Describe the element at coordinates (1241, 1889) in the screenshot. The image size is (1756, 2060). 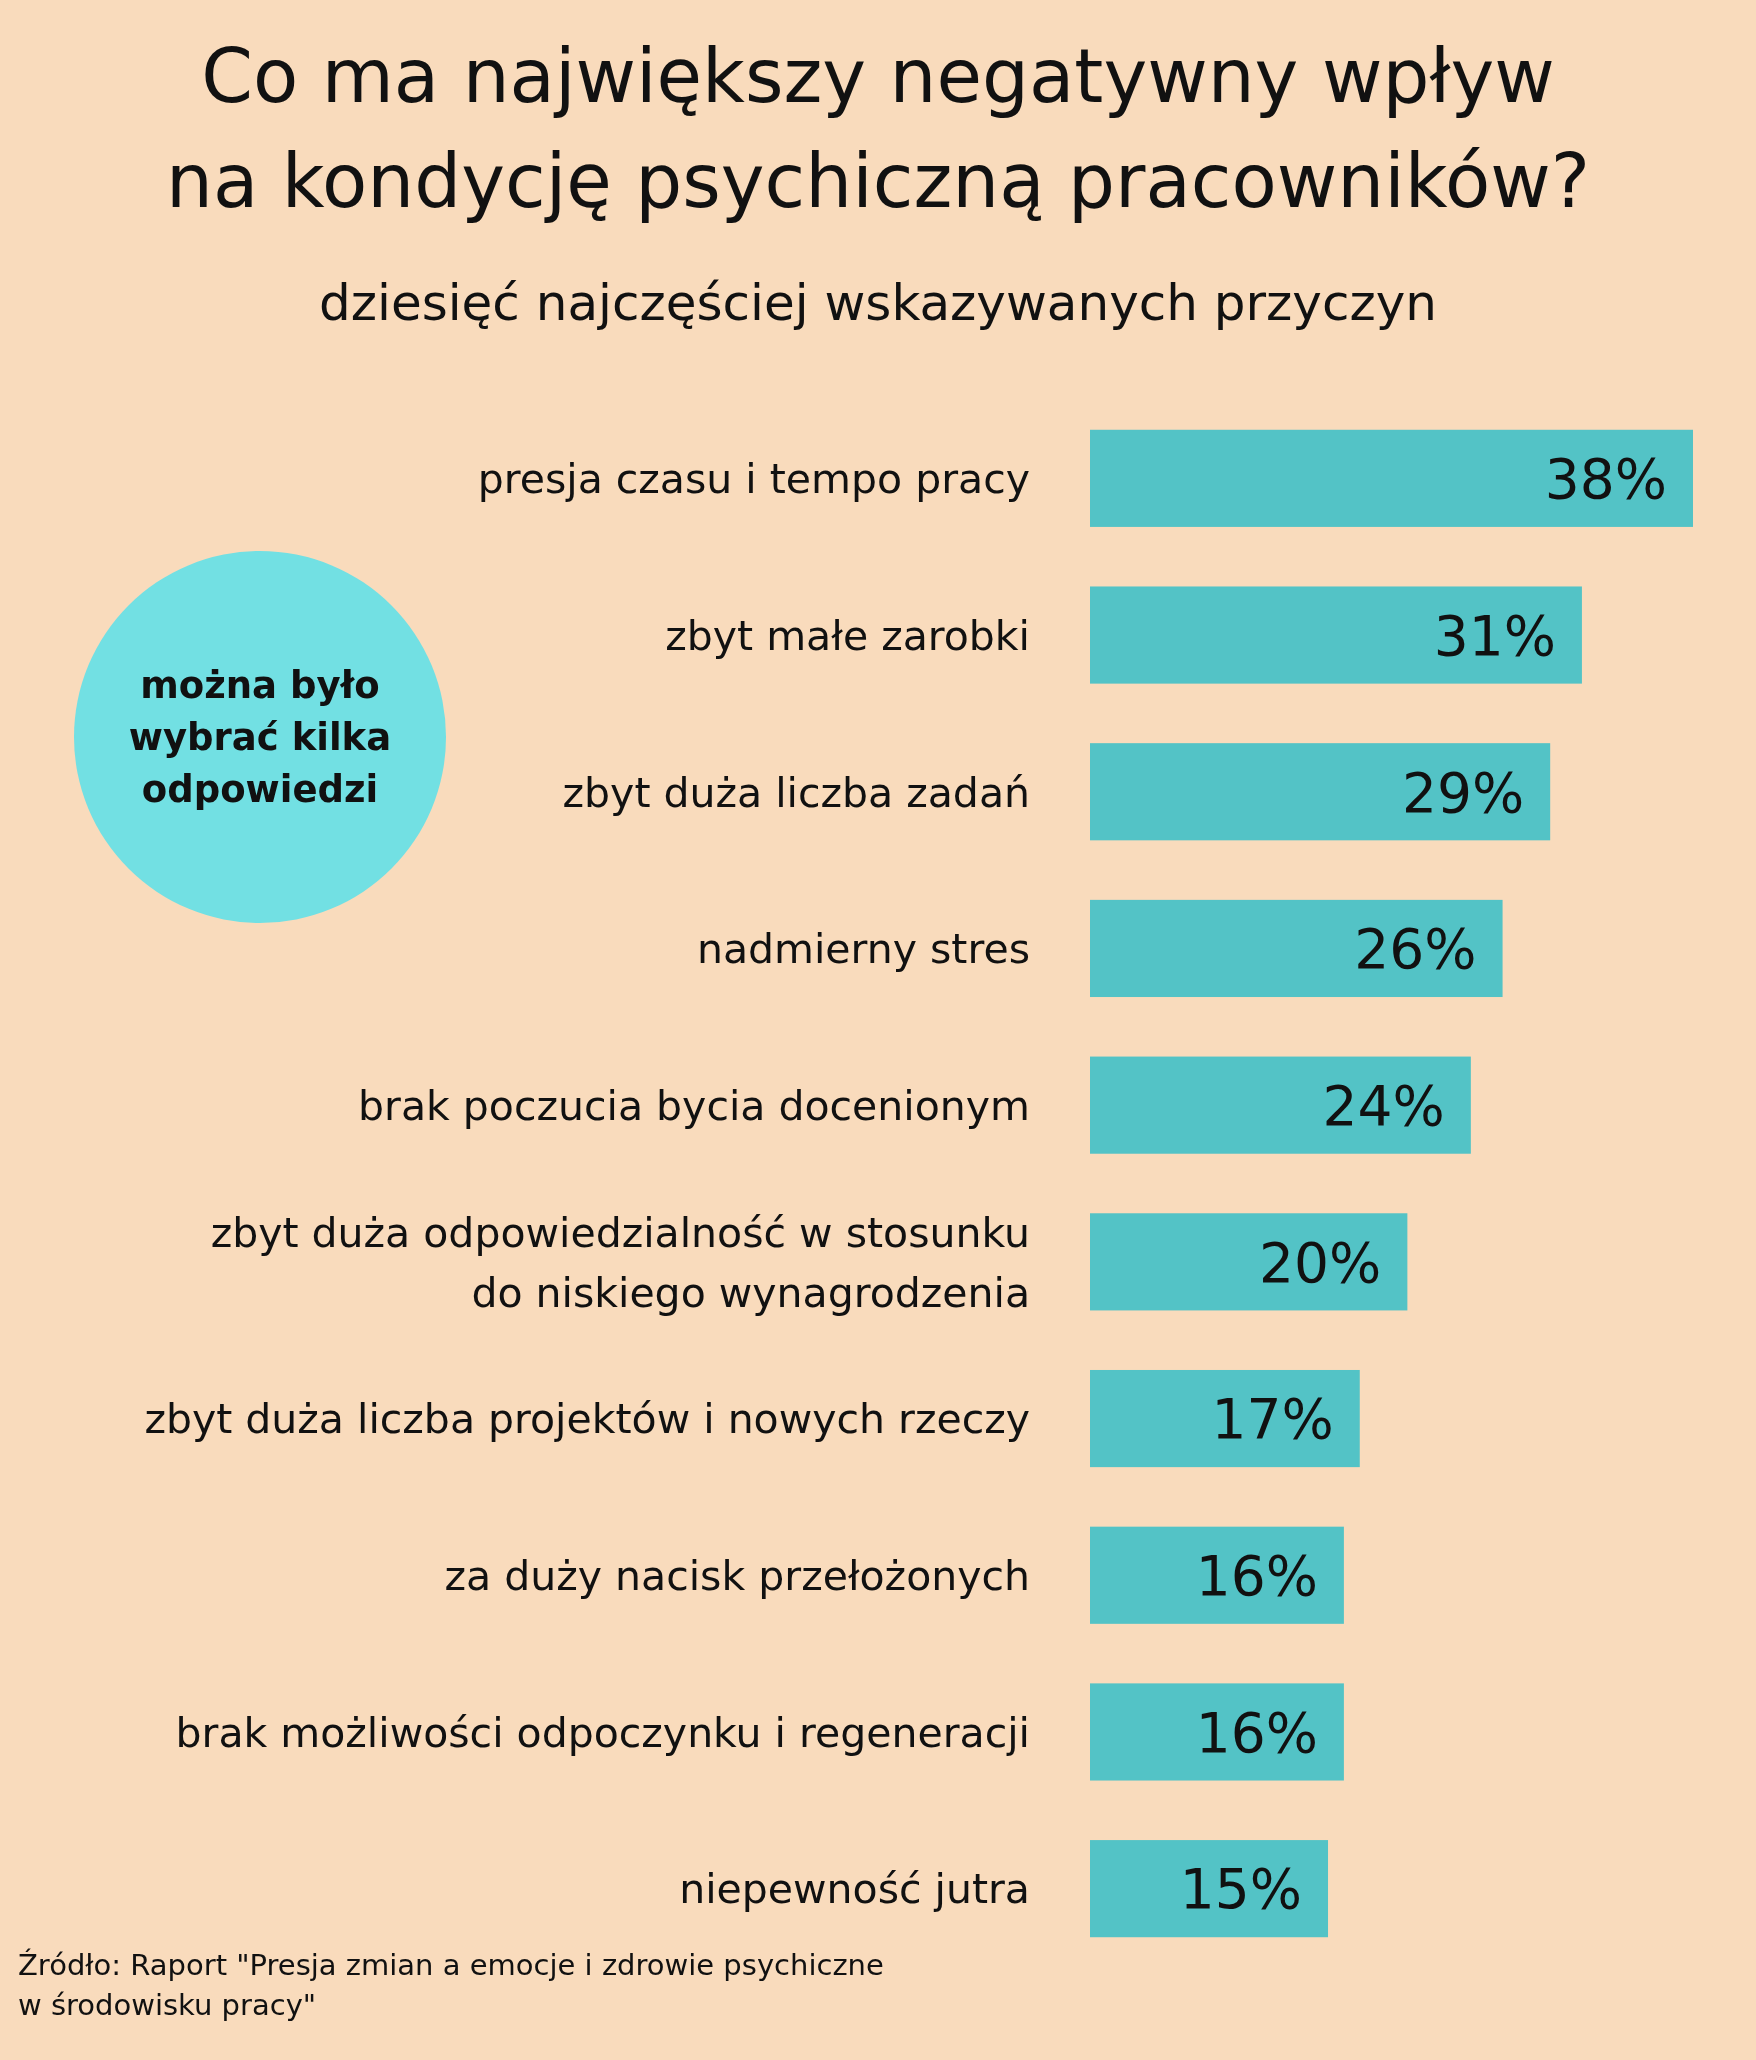
I see `data-label: 15%` at that location.